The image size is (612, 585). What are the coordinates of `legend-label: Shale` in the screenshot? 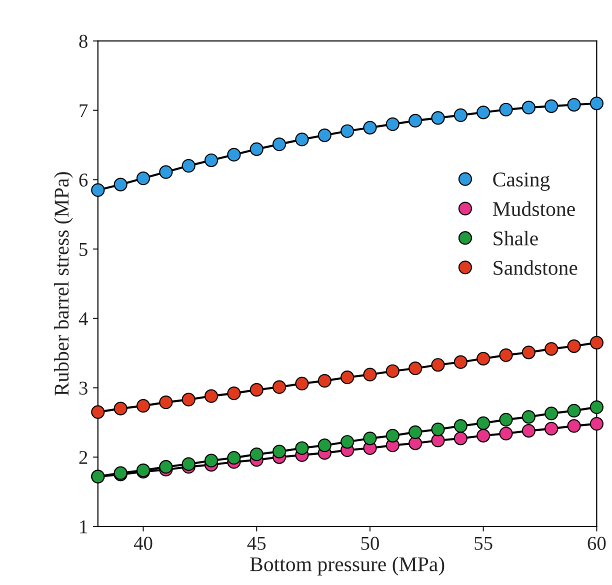 It's located at (516, 238).